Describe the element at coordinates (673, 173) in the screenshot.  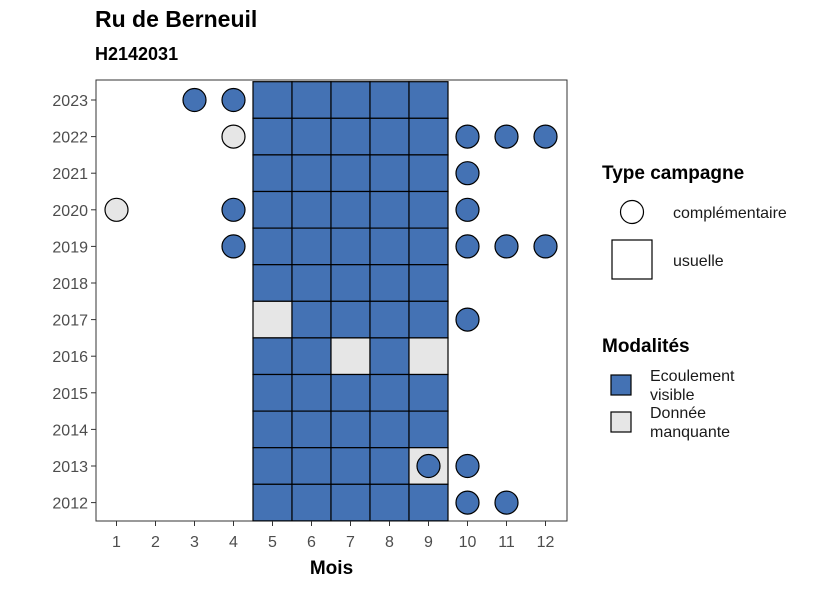
I see `legend-type-title: Type campagne` at that location.